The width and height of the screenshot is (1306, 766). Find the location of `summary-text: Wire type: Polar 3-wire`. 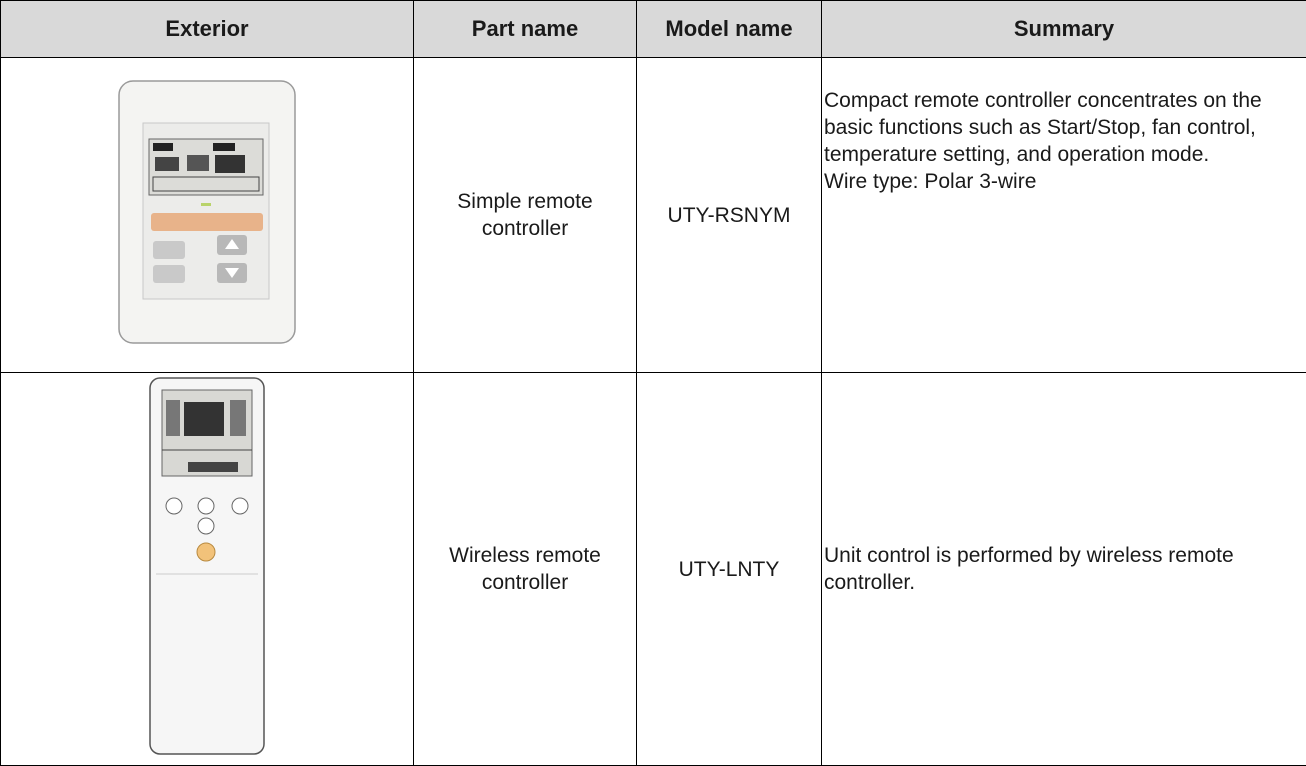

summary-text: Wire type: Polar 3-wire is located at coordinates (1061, 181).